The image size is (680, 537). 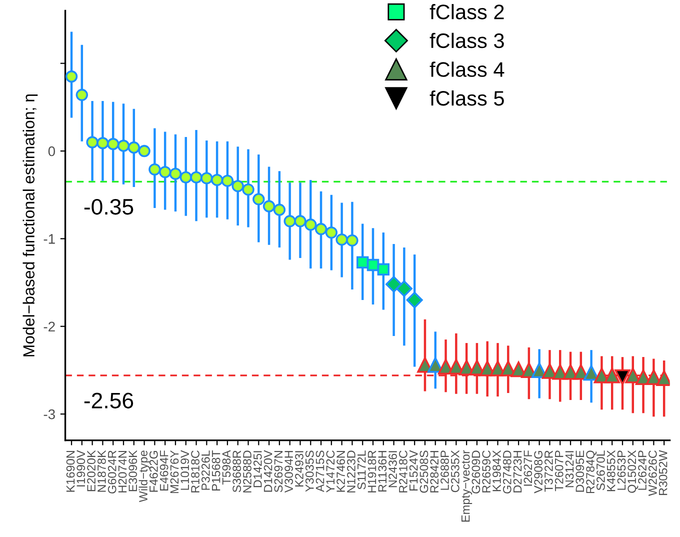 I want to click on legend-label: fClass 3, so click(x=467, y=40).